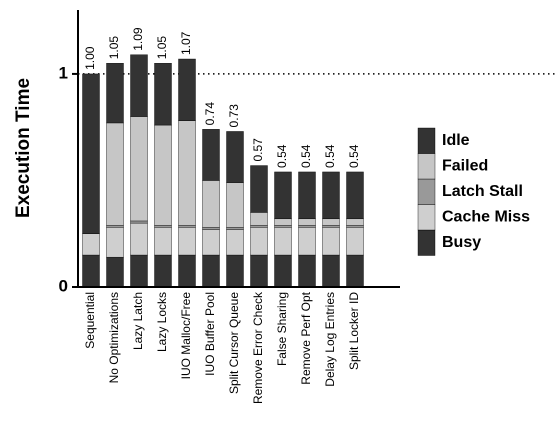 This screenshot has width=556, height=447. I want to click on legend-label: Latch Stall, so click(482, 191).